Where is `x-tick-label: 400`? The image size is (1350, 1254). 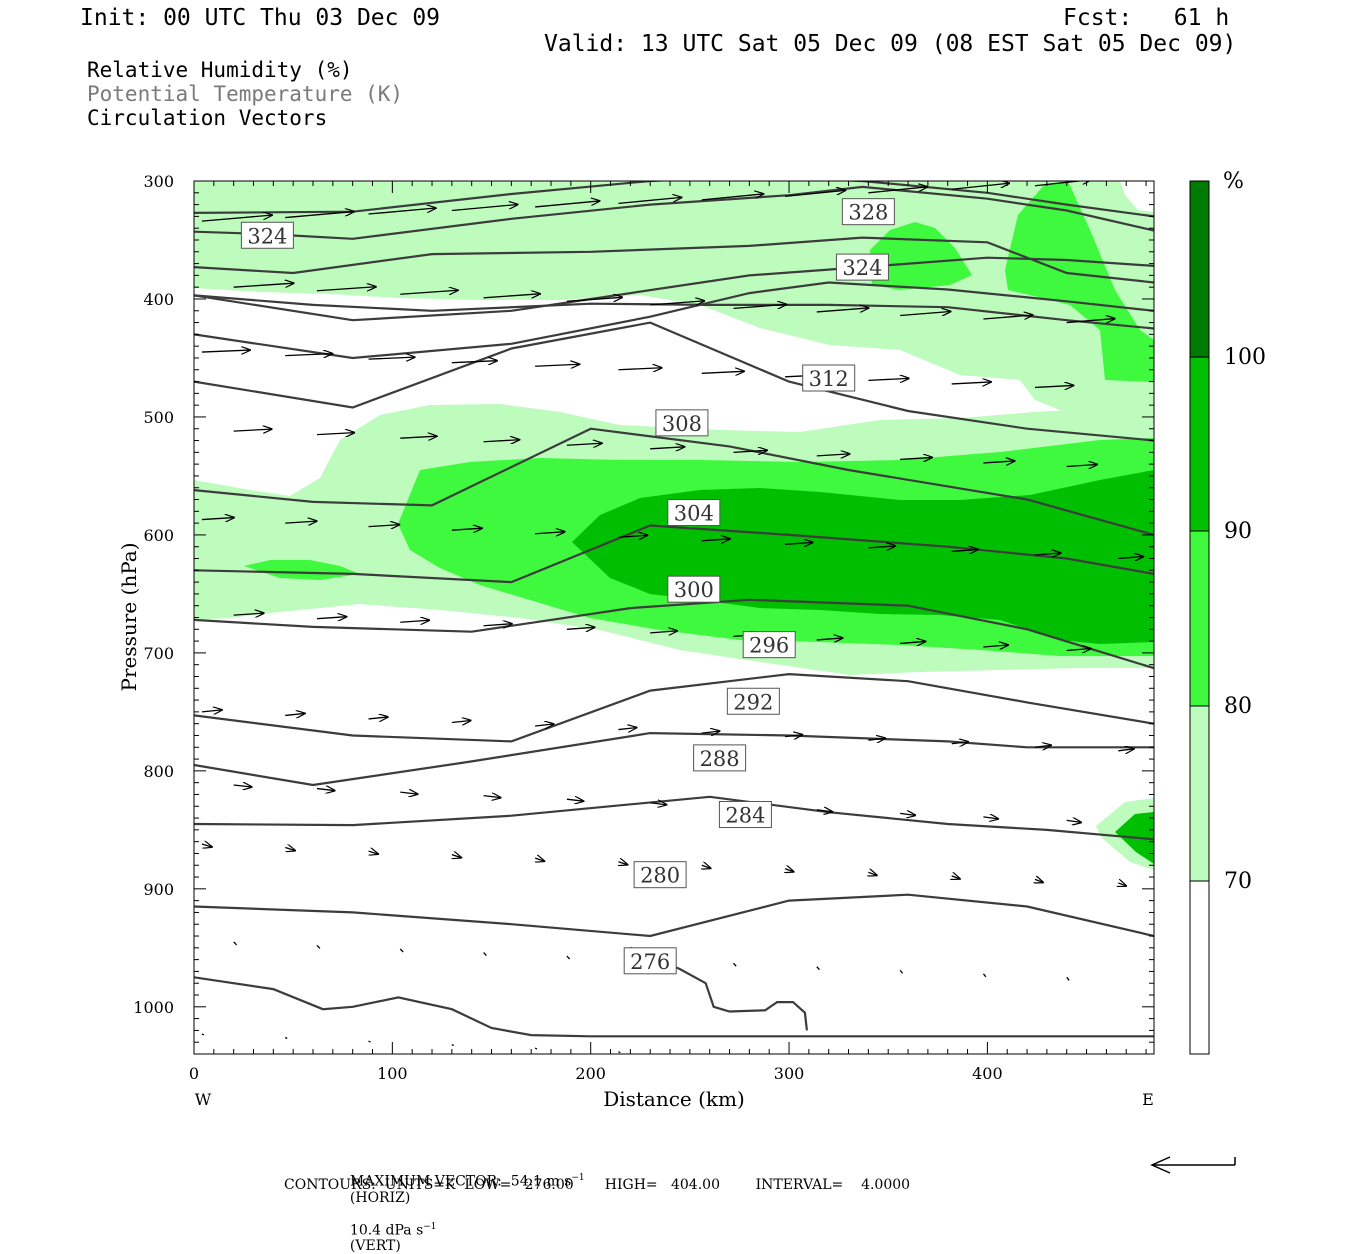
x-tick-label: 400 is located at coordinates (987, 1073).